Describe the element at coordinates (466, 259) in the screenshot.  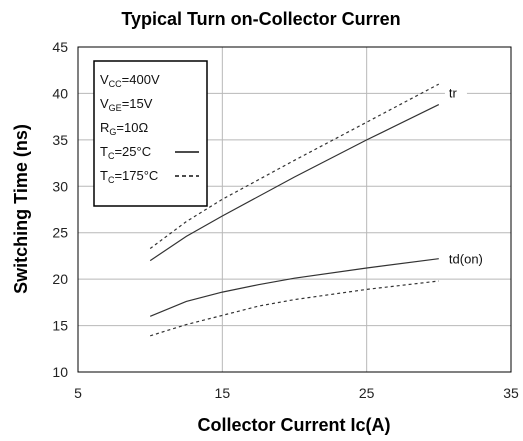
I see `series-label: td(on)` at that location.